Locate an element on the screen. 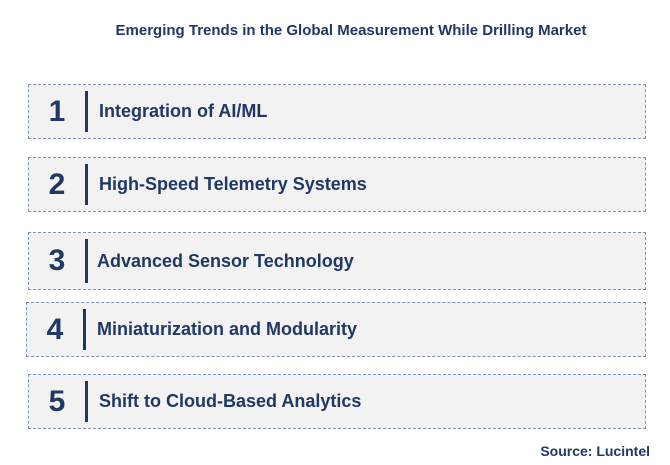 This screenshot has height=465, width=670. trend-label-1: Integration of AI/ML is located at coordinates (183, 111).